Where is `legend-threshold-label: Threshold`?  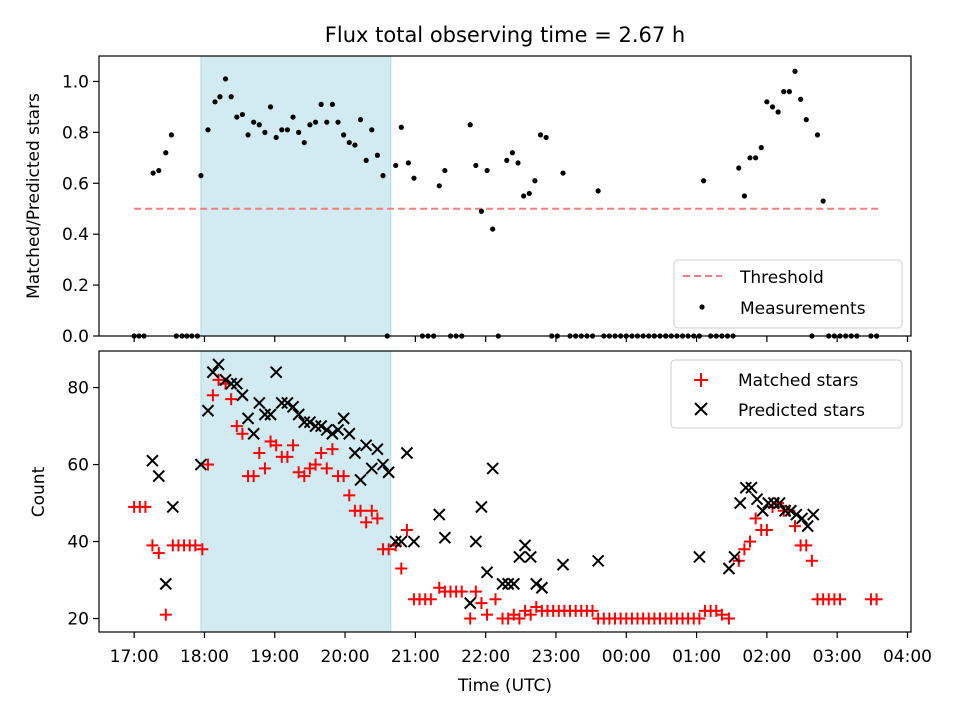
legend-threshold-label: Threshold is located at coordinates (781, 278).